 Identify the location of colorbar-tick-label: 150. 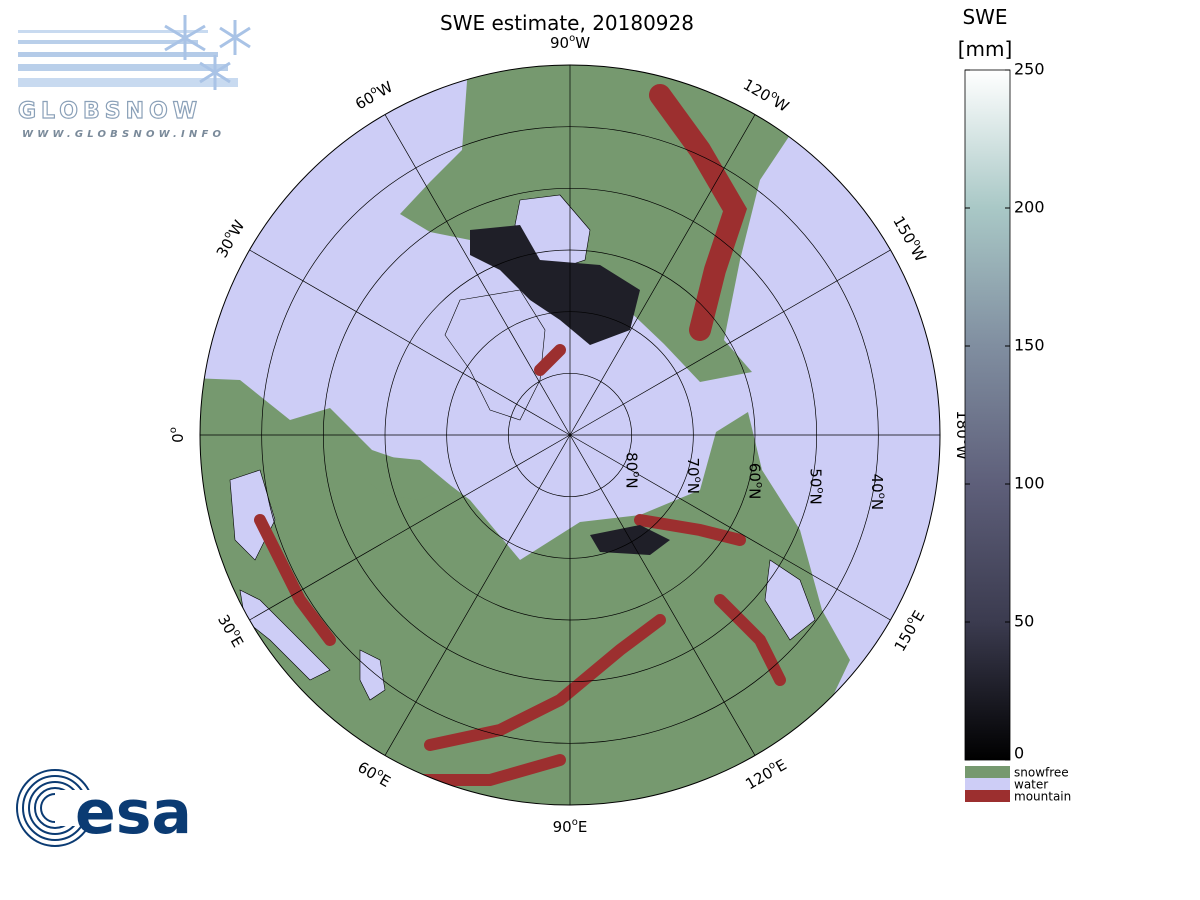
(1029, 345).